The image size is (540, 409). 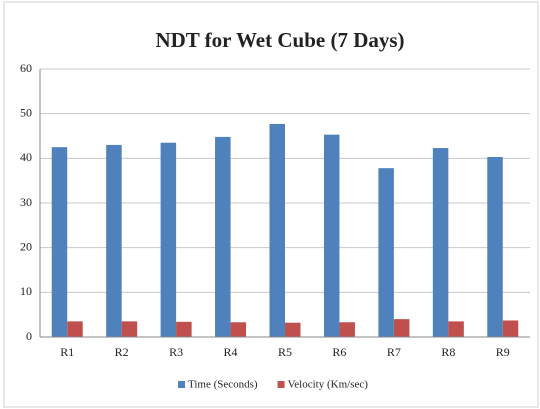 What do you see at coordinates (122, 352) in the screenshot?
I see `x-tick-label: R2` at bounding box center [122, 352].